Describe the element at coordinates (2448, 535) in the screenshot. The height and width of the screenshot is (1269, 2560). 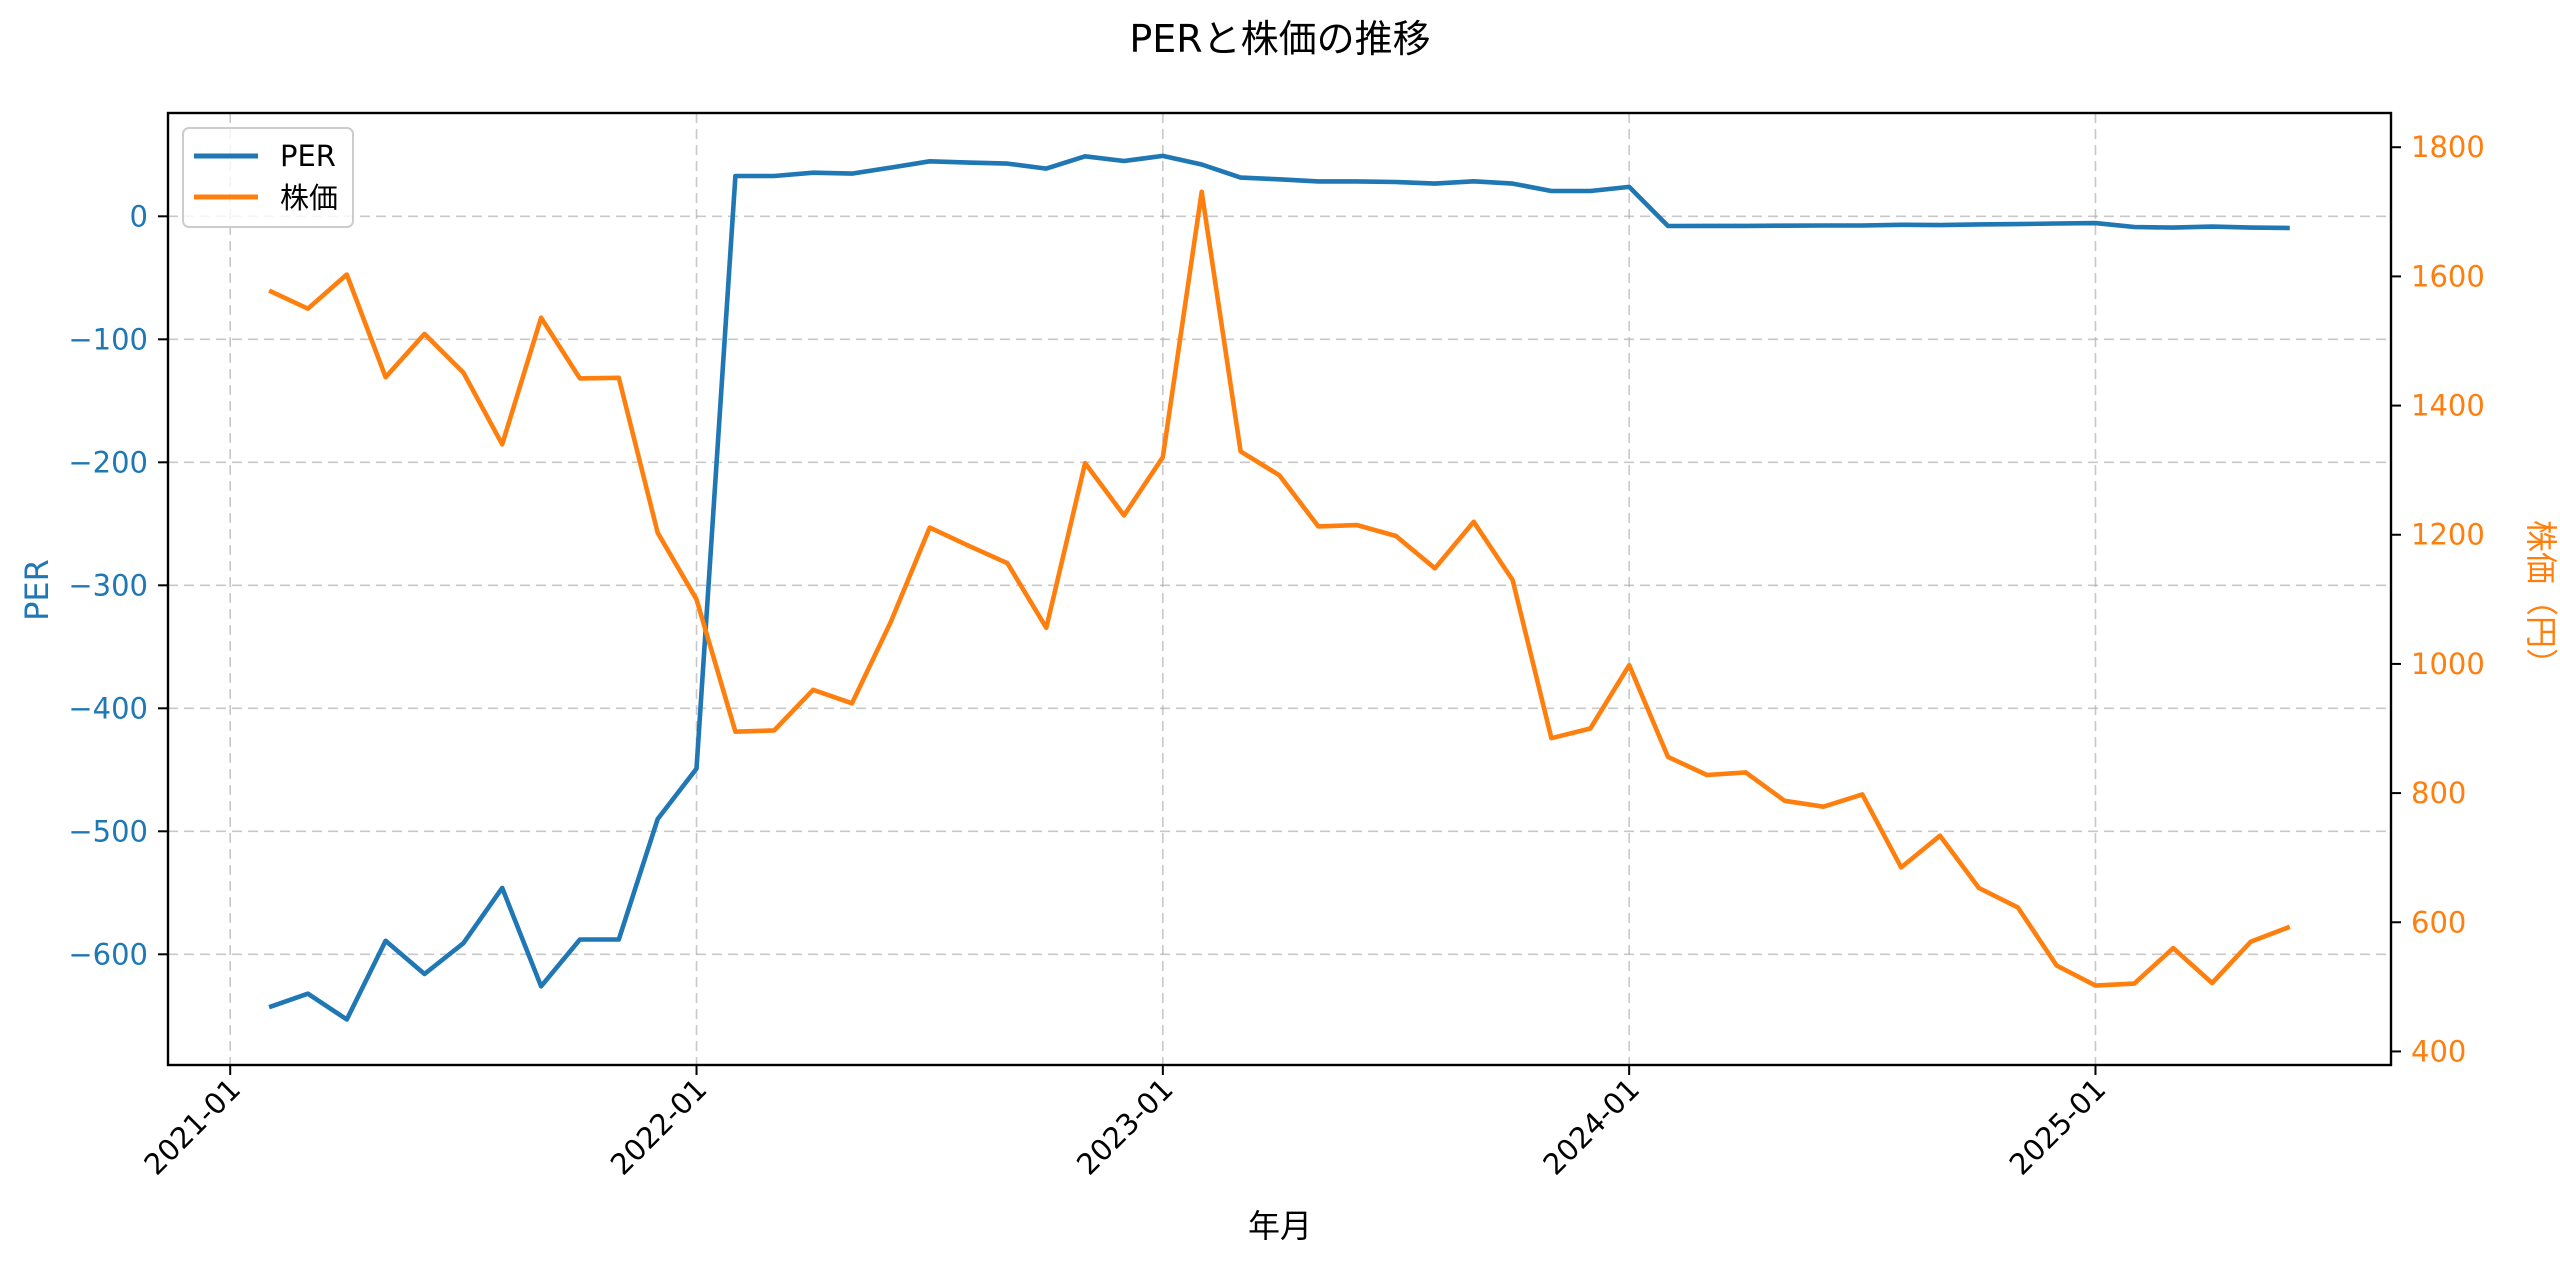
I see `right-tick-label: 1200` at that location.